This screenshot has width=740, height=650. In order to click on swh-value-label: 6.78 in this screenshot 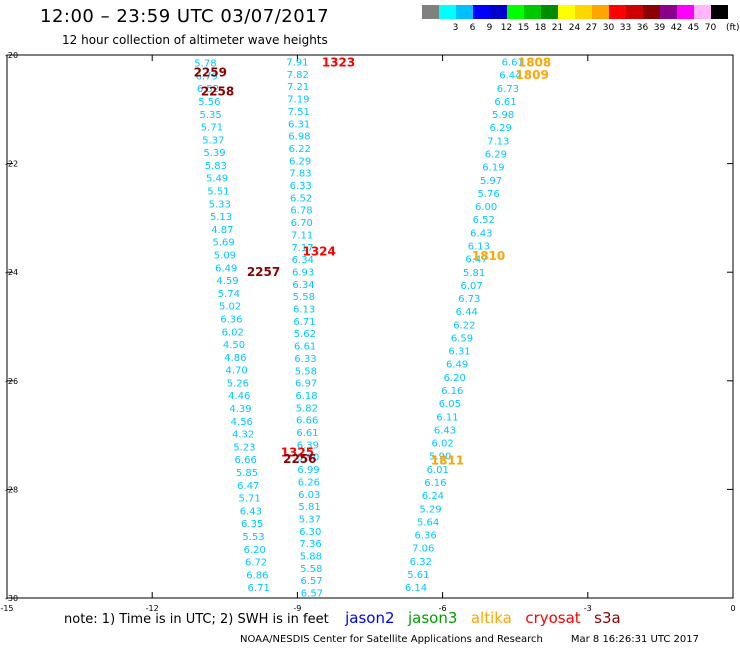, I will do `click(301, 211)`.